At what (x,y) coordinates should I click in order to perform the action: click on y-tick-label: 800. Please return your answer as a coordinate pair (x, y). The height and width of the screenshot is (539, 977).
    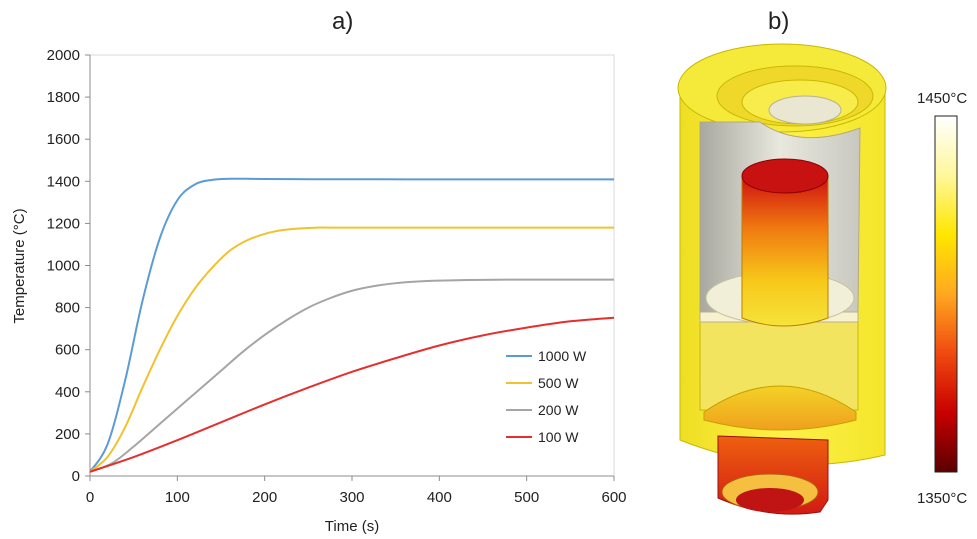
    Looking at the image, I should click on (67, 308).